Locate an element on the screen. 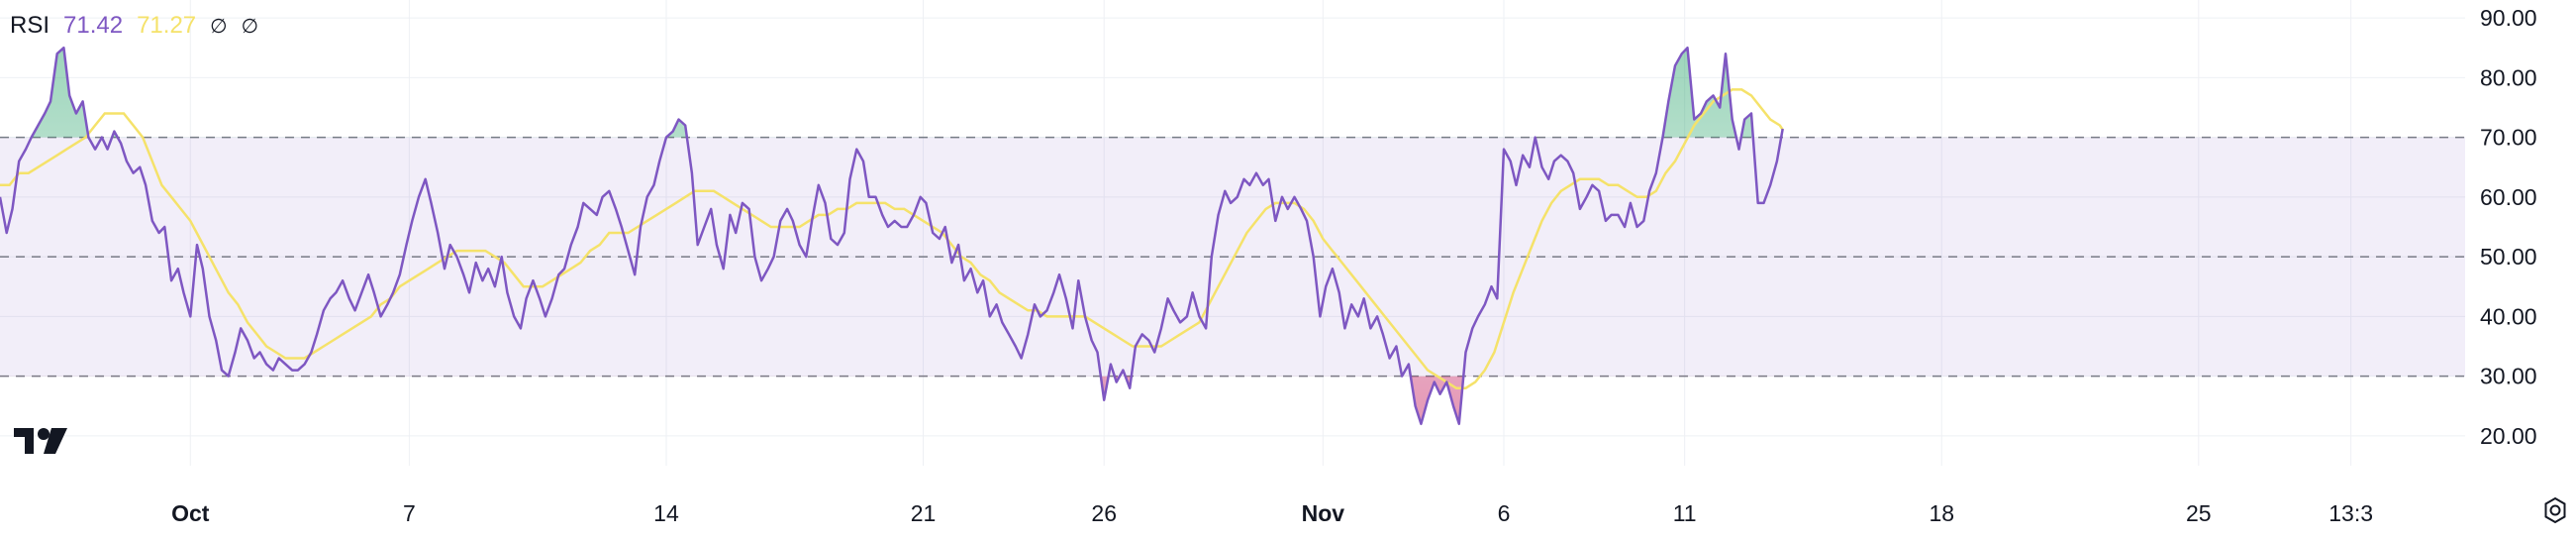 The image size is (2576, 542). x-tick-label-10: 13:3 is located at coordinates (2351, 513).